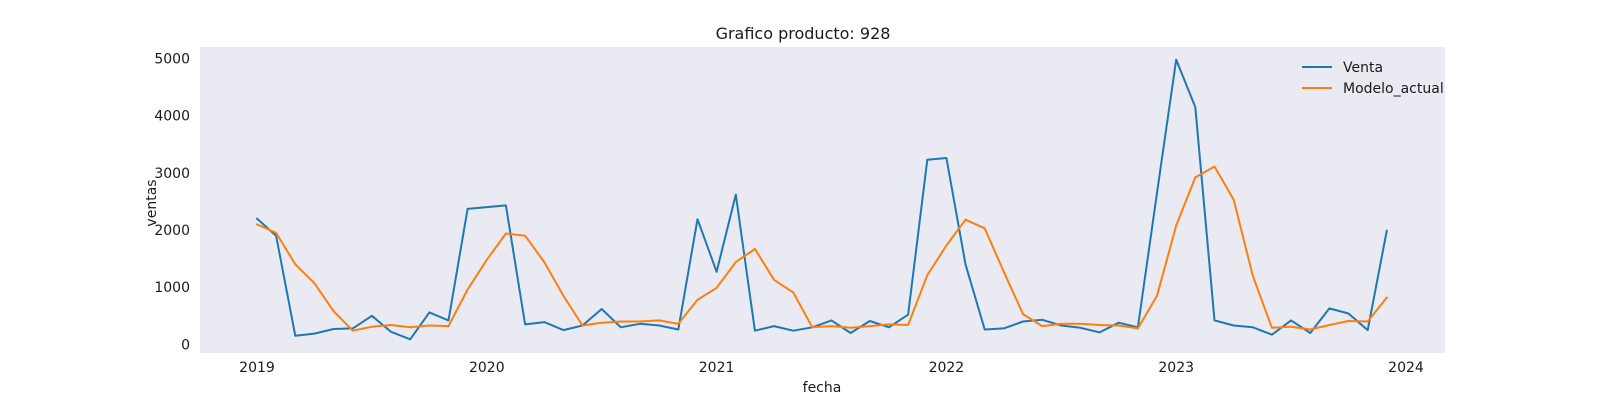  I want to click on x-tick-label: 2023, so click(1176, 368).